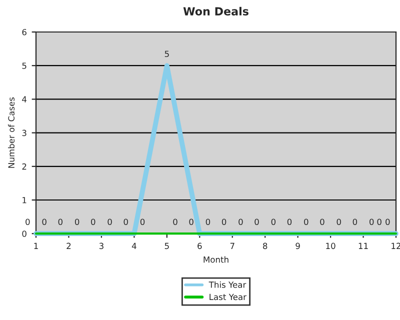  What do you see at coordinates (363, 245) in the screenshot?
I see `x-tick-label: 11` at bounding box center [363, 245].